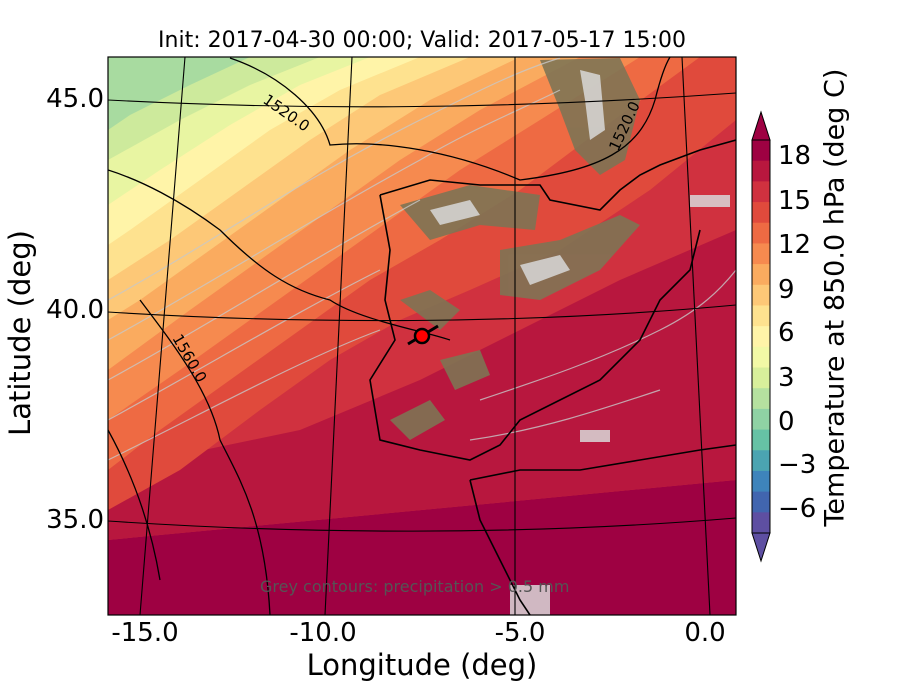 The image size is (900, 700). I want to click on colorbar-tick: 6, so click(786, 333).